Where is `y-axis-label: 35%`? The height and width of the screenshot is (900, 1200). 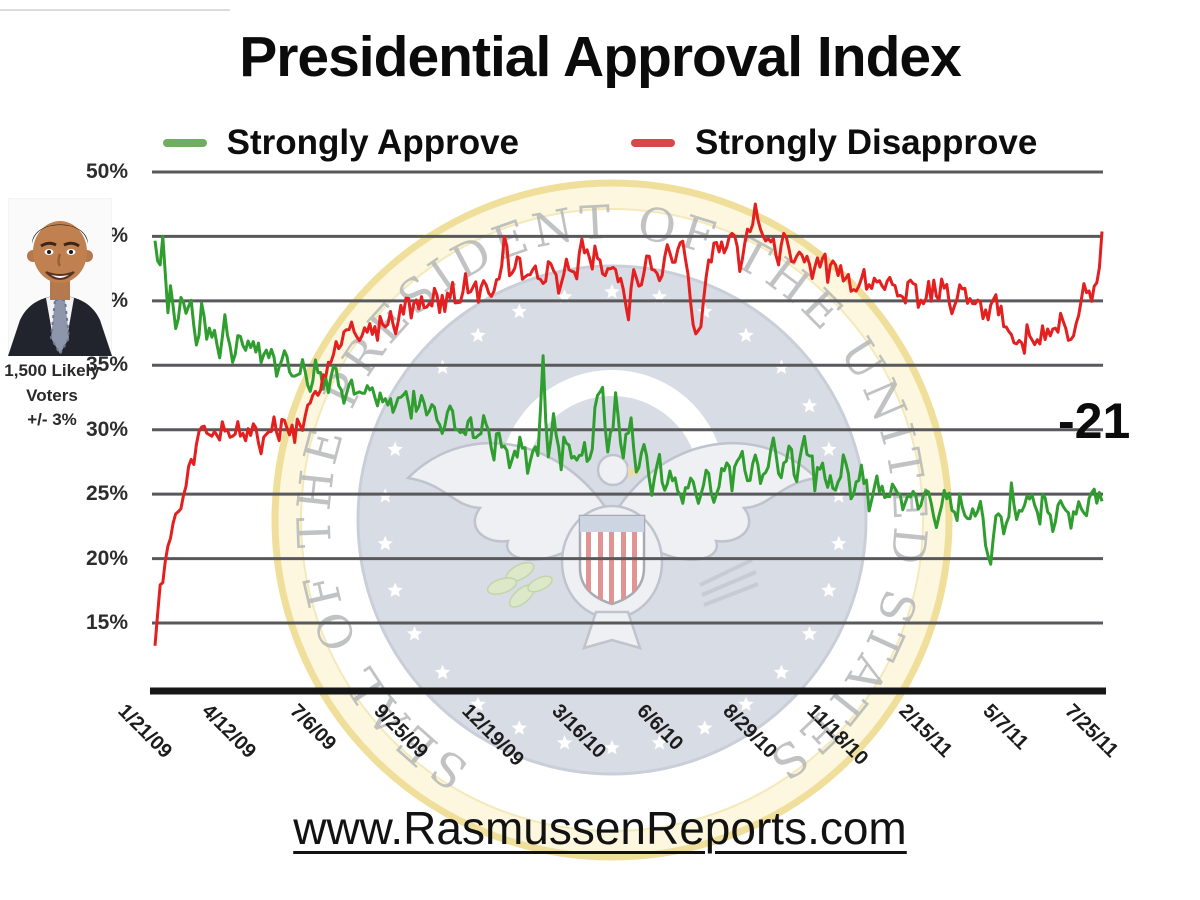
y-axis-label: 35% is located at coordinates (106, 365).